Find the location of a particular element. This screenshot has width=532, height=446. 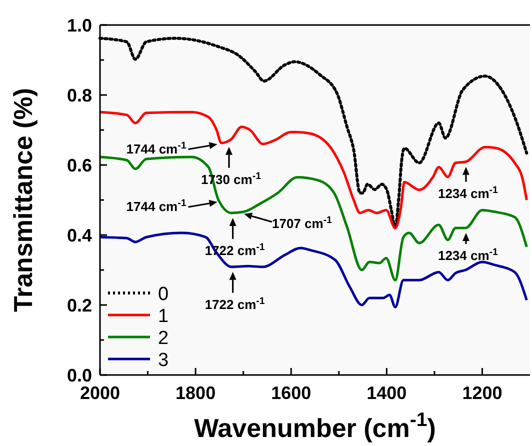

y-tick-label: 1.0 is located at coordinates (79, 25).